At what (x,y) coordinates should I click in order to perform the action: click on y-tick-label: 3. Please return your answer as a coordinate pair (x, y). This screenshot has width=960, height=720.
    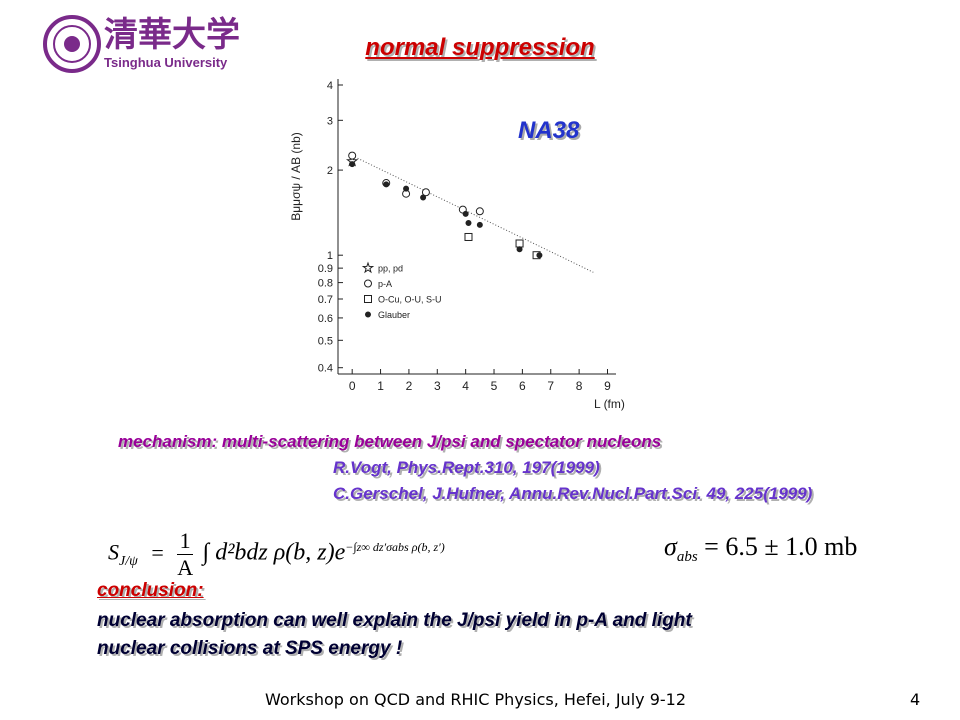
    Looking at the image, I should click on (330, 121).